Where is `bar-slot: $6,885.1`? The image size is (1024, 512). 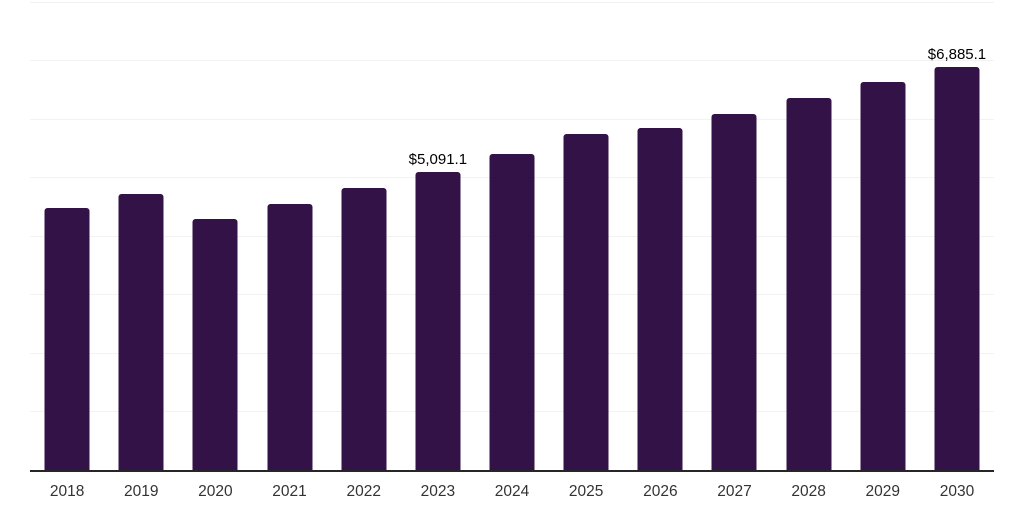
bar-slot: $6,885.1 is located at coordinates (957, 236).